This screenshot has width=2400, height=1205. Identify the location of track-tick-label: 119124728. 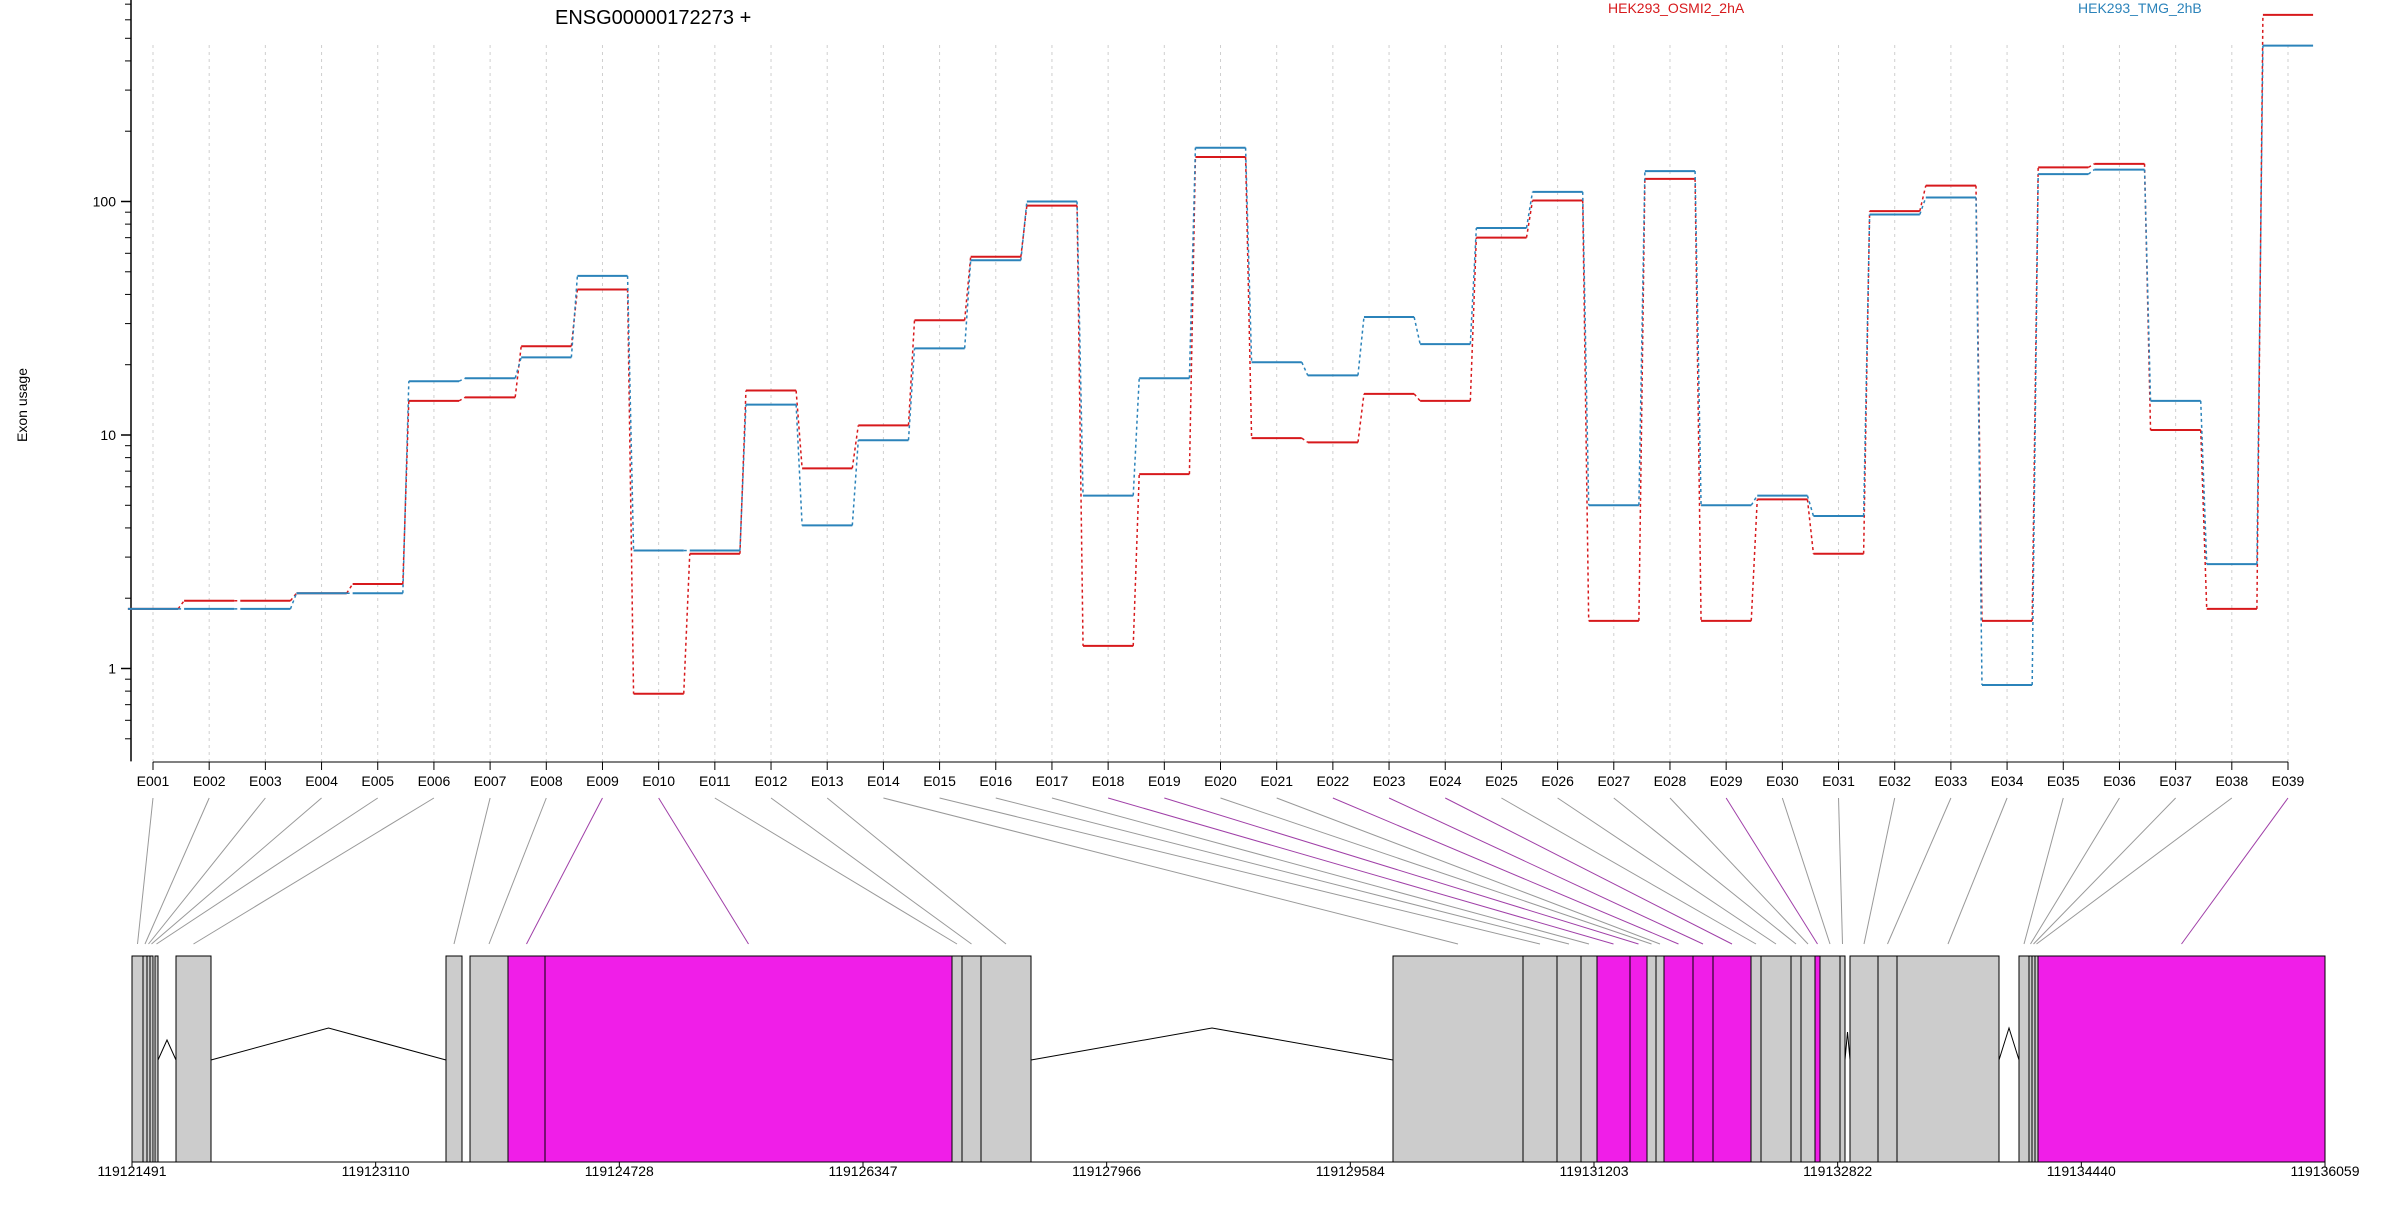
(619, 1171).